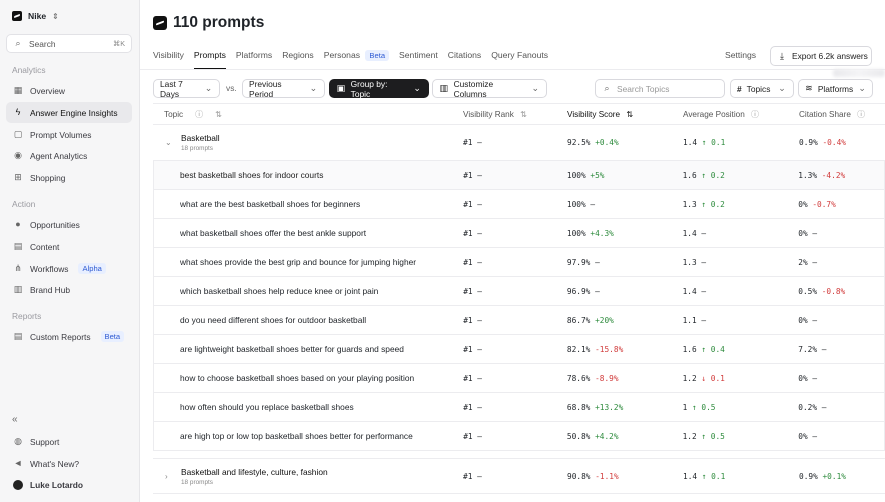 This screenshot has width=885, height=502. I want to click on tab-prompts: Prompts, so click(209, 58).